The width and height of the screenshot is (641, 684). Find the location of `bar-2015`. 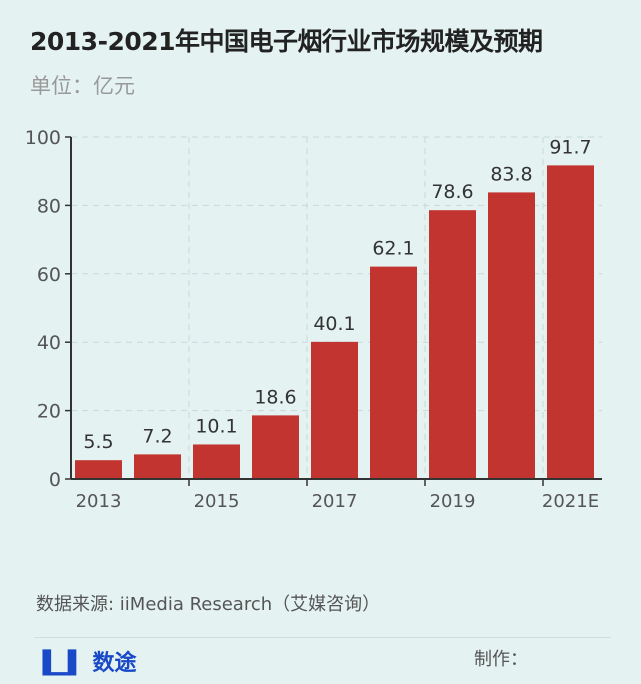

bar-2015 is located at coordinates (216, 461).